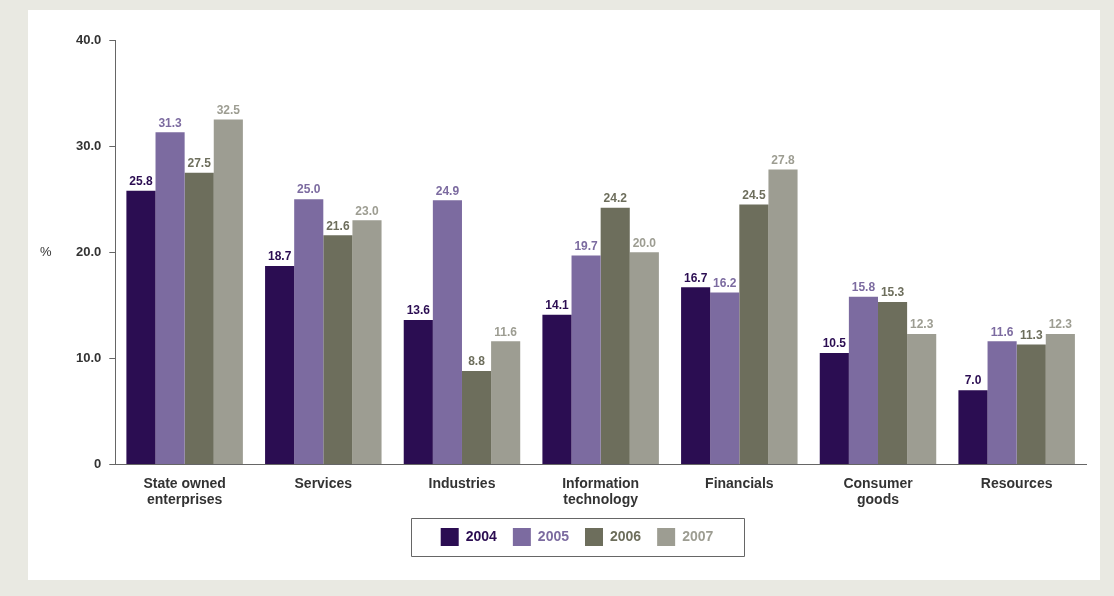 This screenshot has height=596, width=1114. Describe the element at coordinates (98, 463) in the screenshot. I see `y-tick-label: 0` at that location.